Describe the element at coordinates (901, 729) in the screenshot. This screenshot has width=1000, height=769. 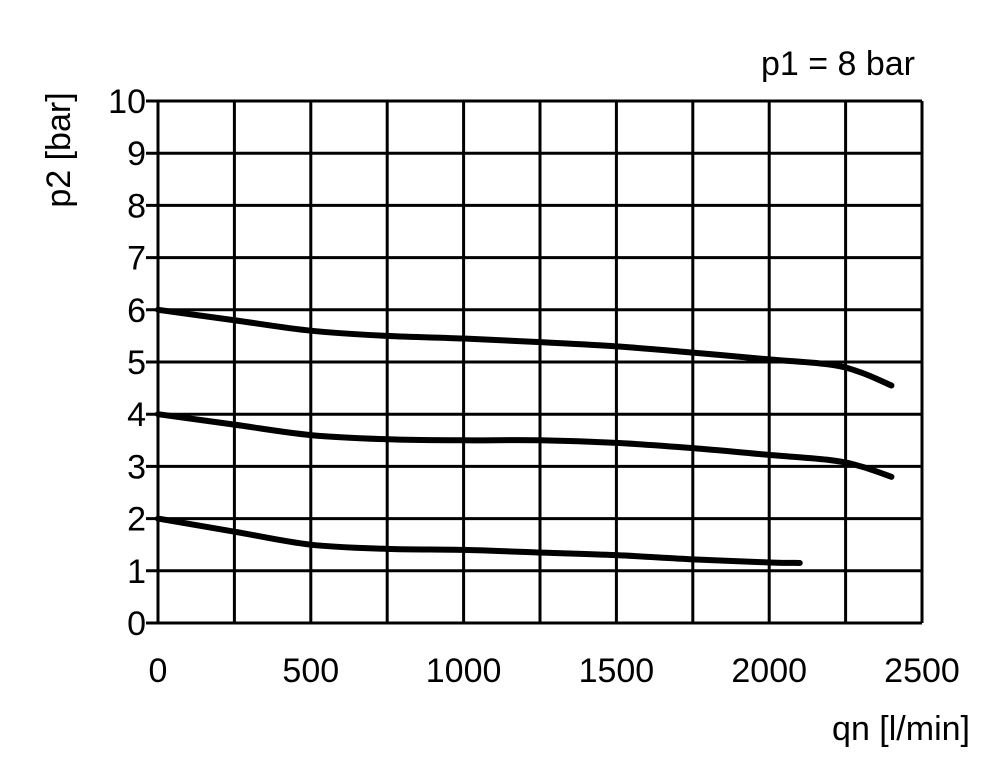
I see `x-axis-label: qn [l/min]` at that location.